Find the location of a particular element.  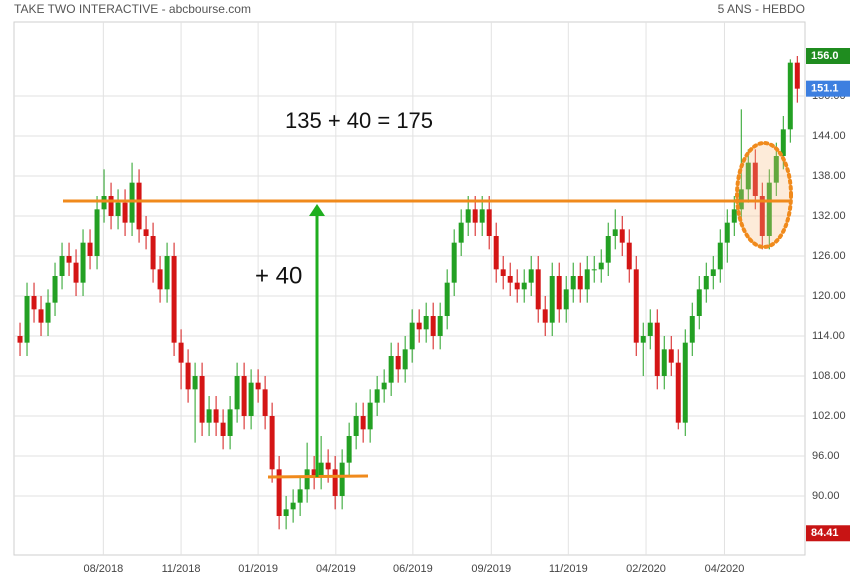

y-tick-label: 90.00 is located at coordinates (826, 496).